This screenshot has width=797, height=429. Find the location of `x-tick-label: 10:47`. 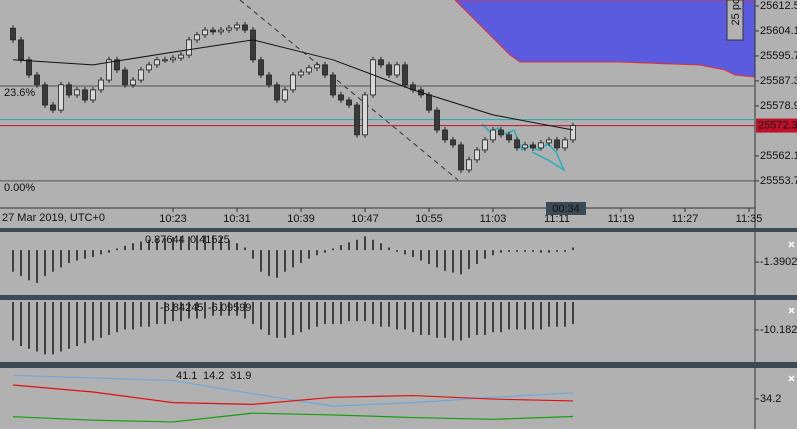

x-tick-label: 10:47 is located at coordinates (365, 219).